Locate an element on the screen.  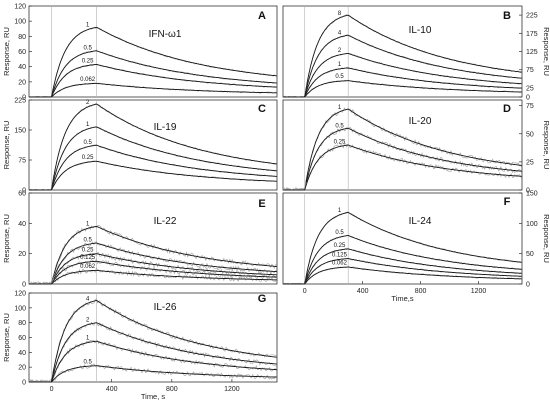
panel-letter: F is located at coordinates (507, 202).